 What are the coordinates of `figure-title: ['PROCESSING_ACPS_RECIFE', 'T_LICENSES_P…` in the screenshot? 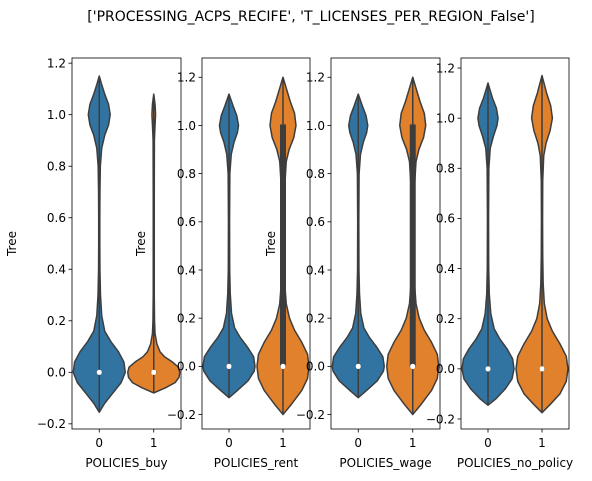 It's located at (310, 17).